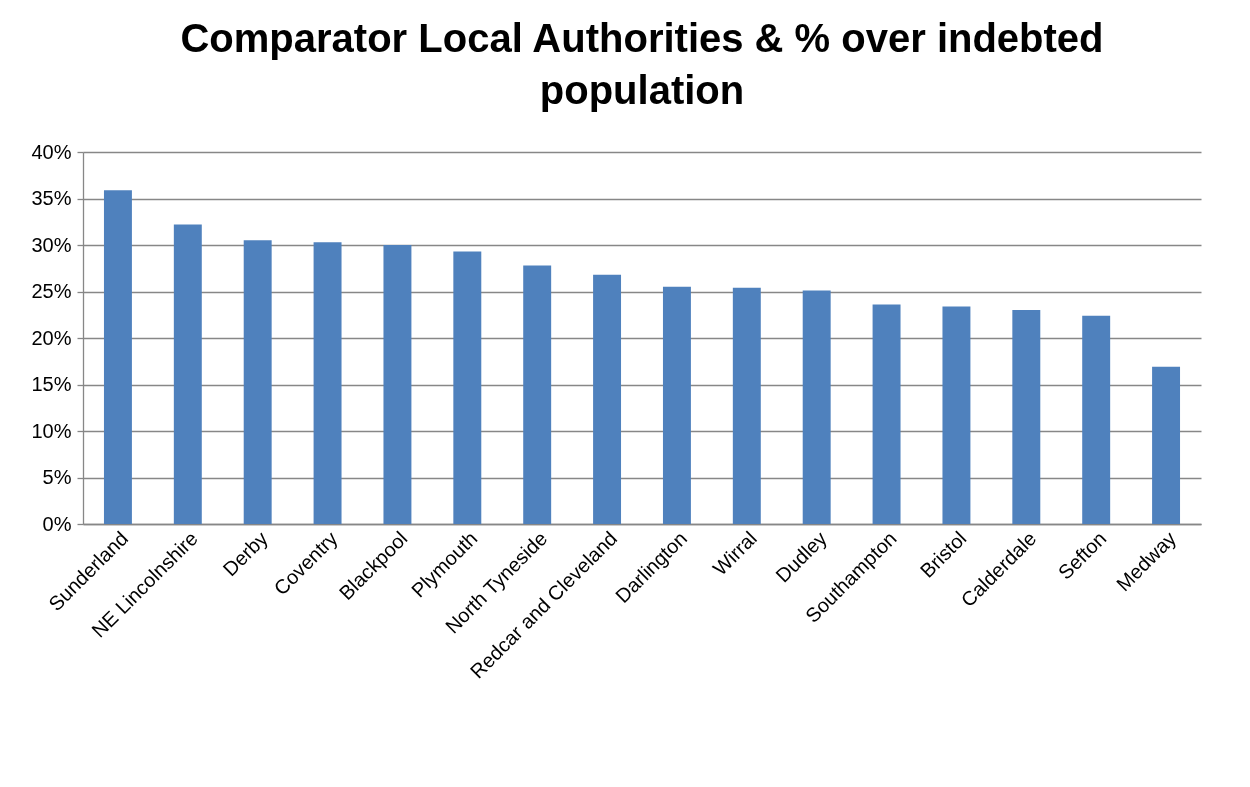 Image resolution: width=1250 pixels, height=787 pixels. Describe the element at coordinates (51, 430) in the screenshot. I see `y-tick-label: 10%` at that location.